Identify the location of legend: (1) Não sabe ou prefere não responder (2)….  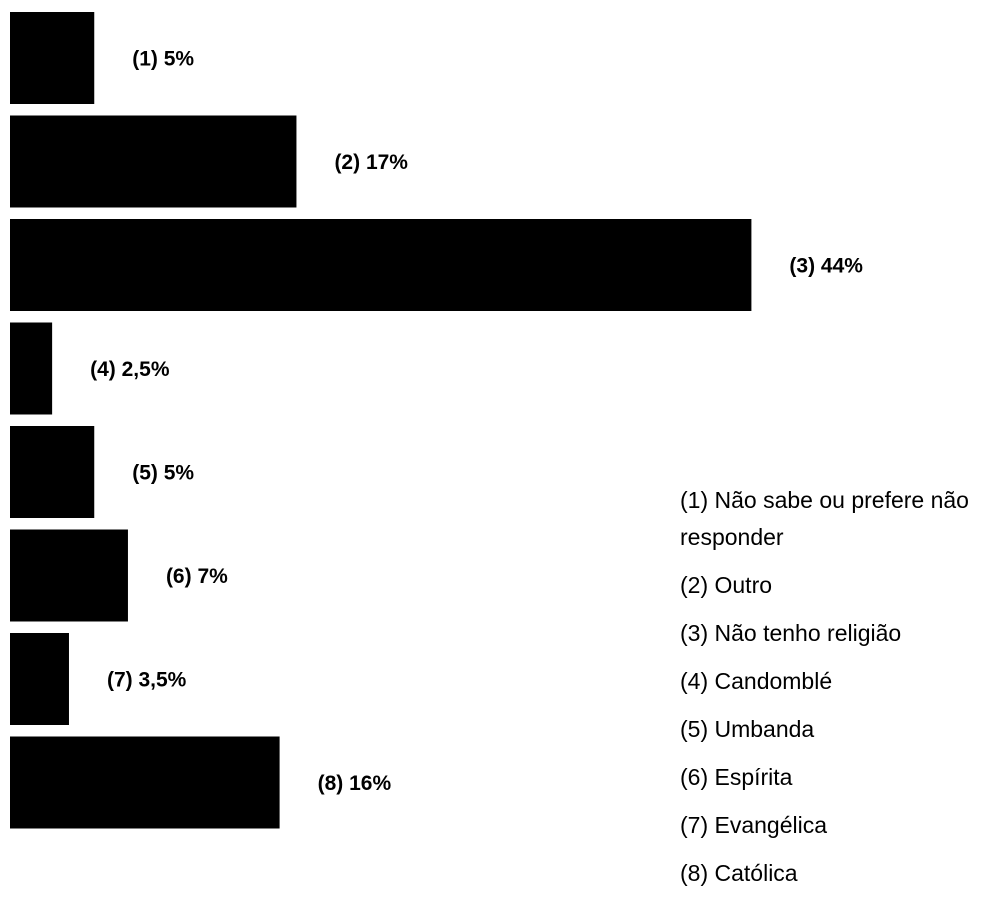
(832, 692).